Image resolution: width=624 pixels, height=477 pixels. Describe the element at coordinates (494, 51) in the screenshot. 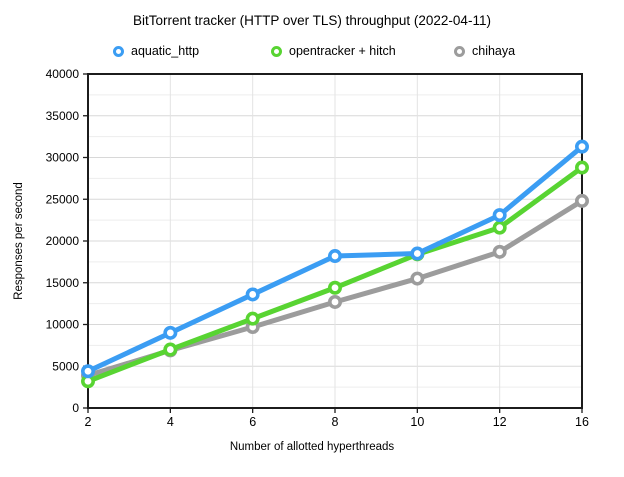

I see `legend-label: chihaya` at that location.